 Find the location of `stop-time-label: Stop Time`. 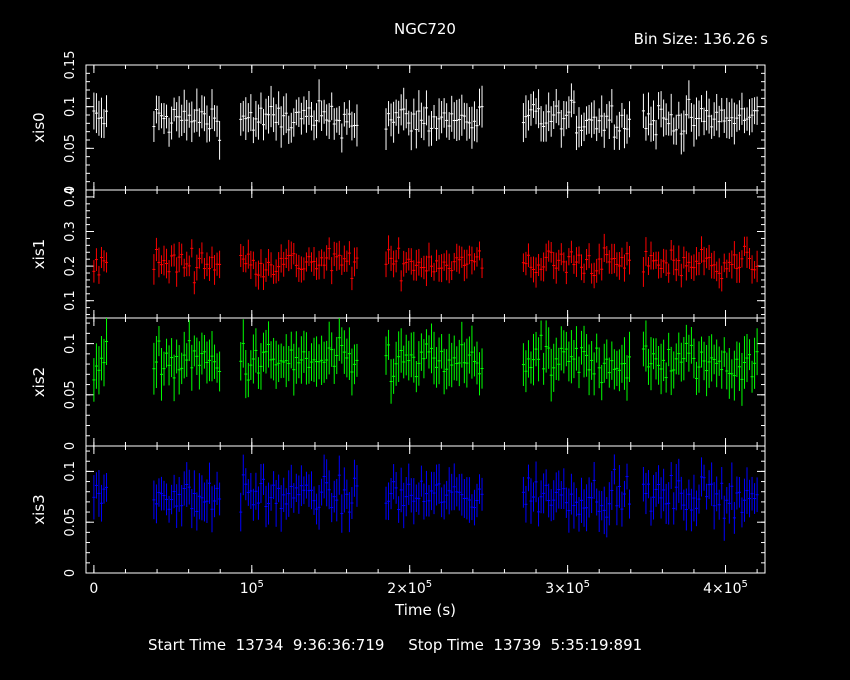

stop-time-label: Stop Time is located at coordinates (446, 645).